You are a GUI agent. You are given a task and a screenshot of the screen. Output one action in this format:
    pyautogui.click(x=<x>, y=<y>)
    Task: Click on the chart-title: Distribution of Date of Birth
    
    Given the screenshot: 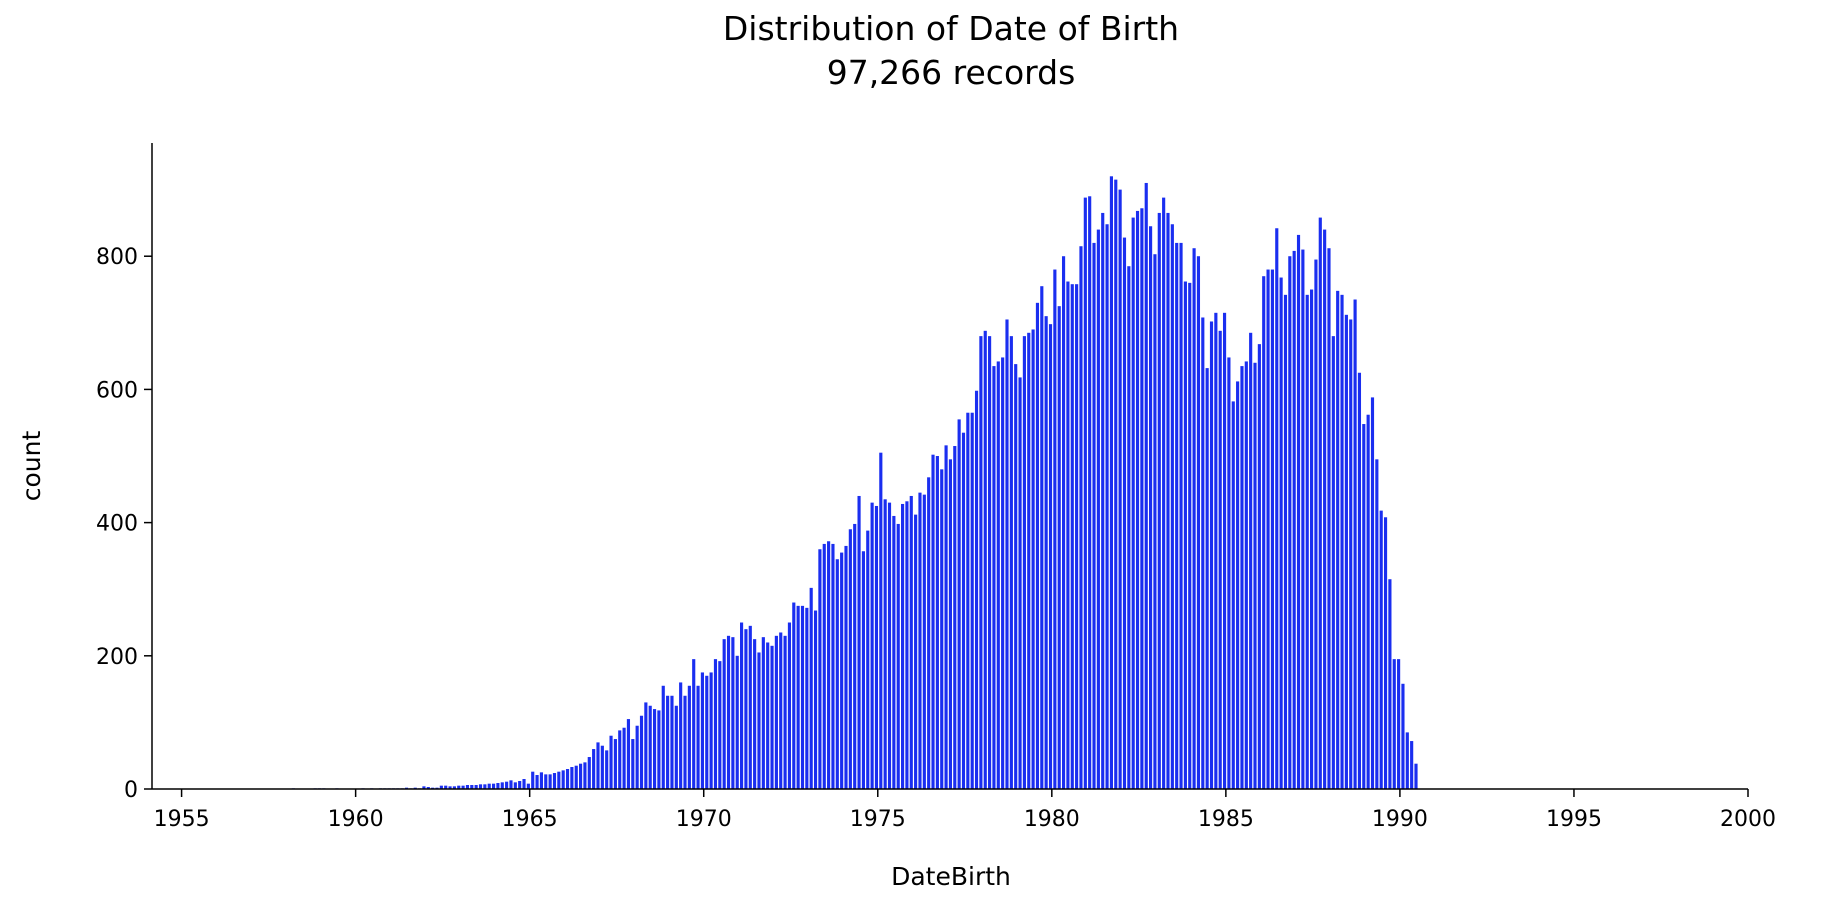 What is the action you would take?
    pyautogui.click(x=951, y=28)
    